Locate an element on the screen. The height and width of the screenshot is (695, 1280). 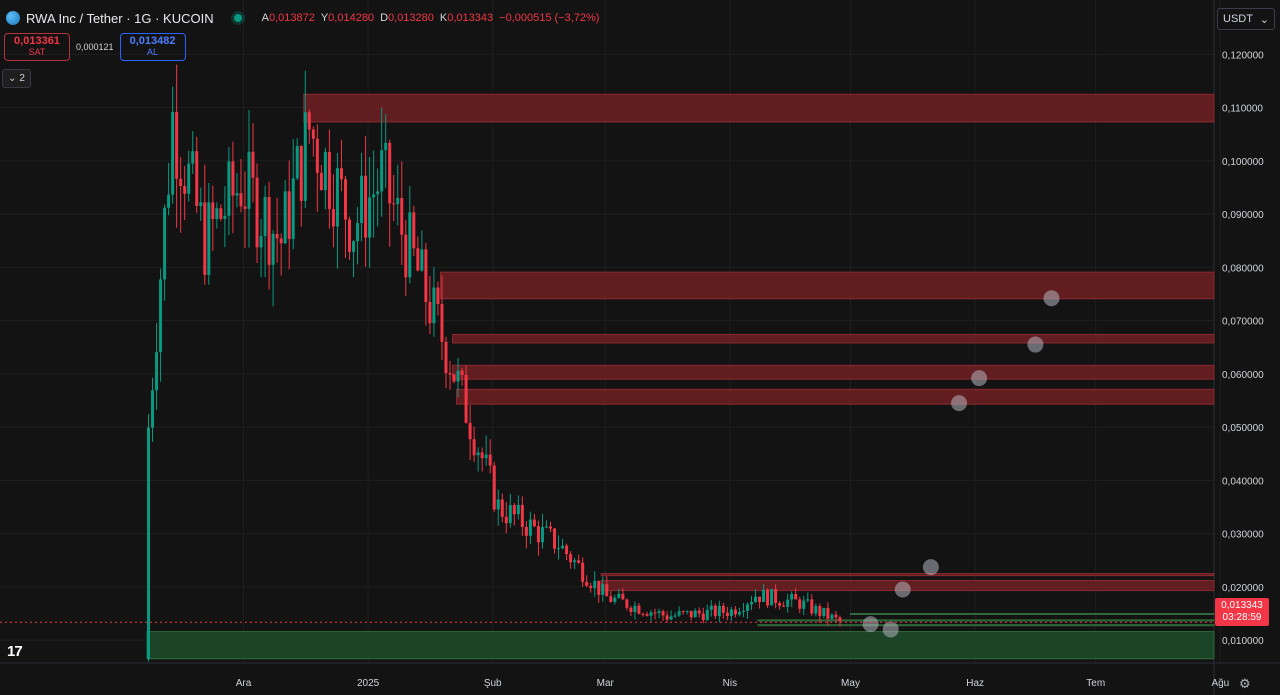
tradingview-logo-icon: 17 is located at coordinates (15, 651).